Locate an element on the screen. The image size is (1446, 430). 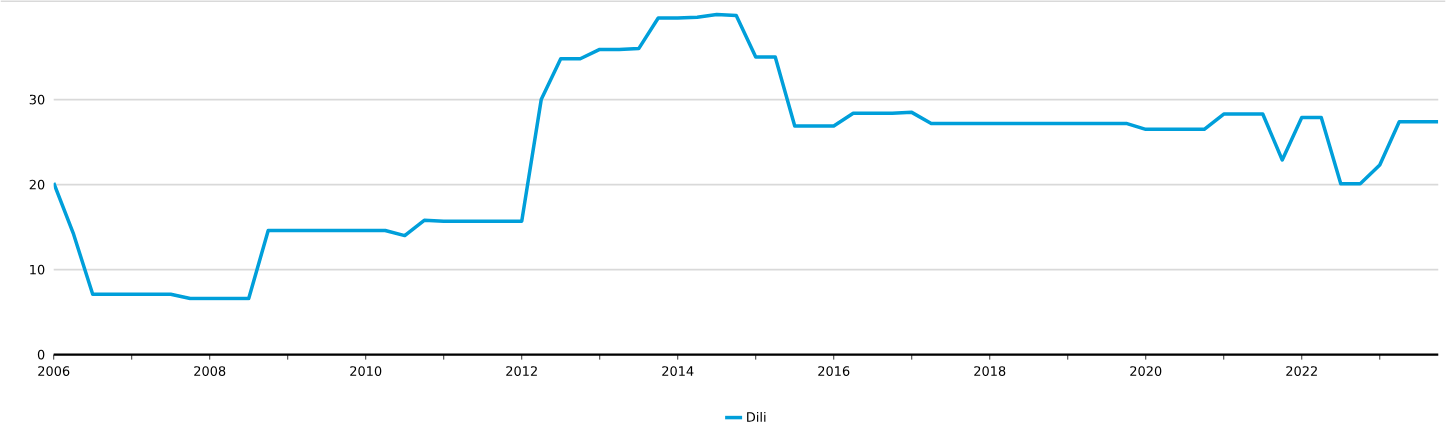
y-tick-label: 20 is located at coordinates (37, 184).